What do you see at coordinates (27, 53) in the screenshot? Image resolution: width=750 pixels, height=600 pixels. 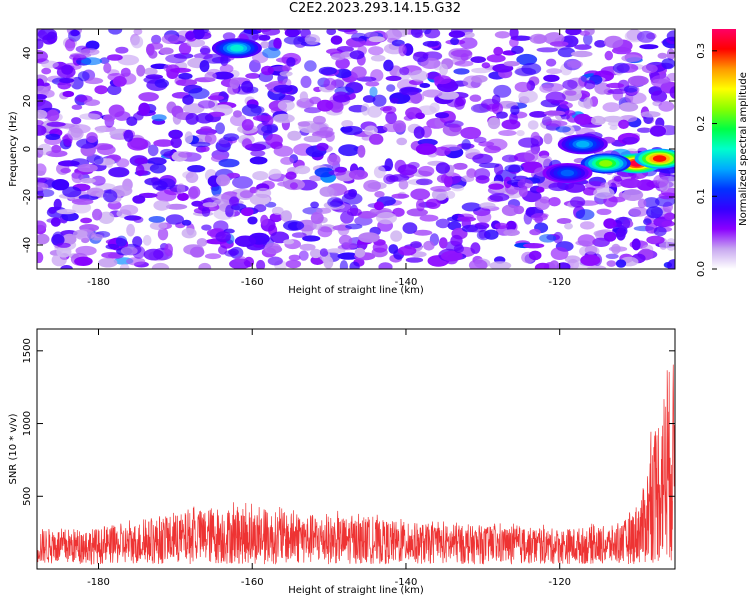 I see `y-tick-label: 40` at bounding box center [27, 53].